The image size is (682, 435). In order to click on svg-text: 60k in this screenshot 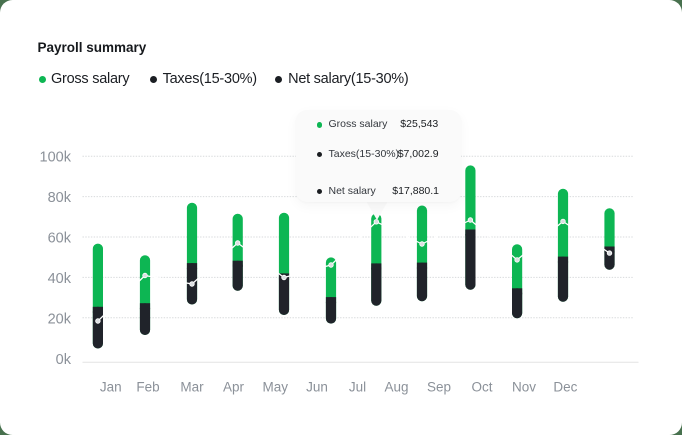, I will do `click(60, 238)`.